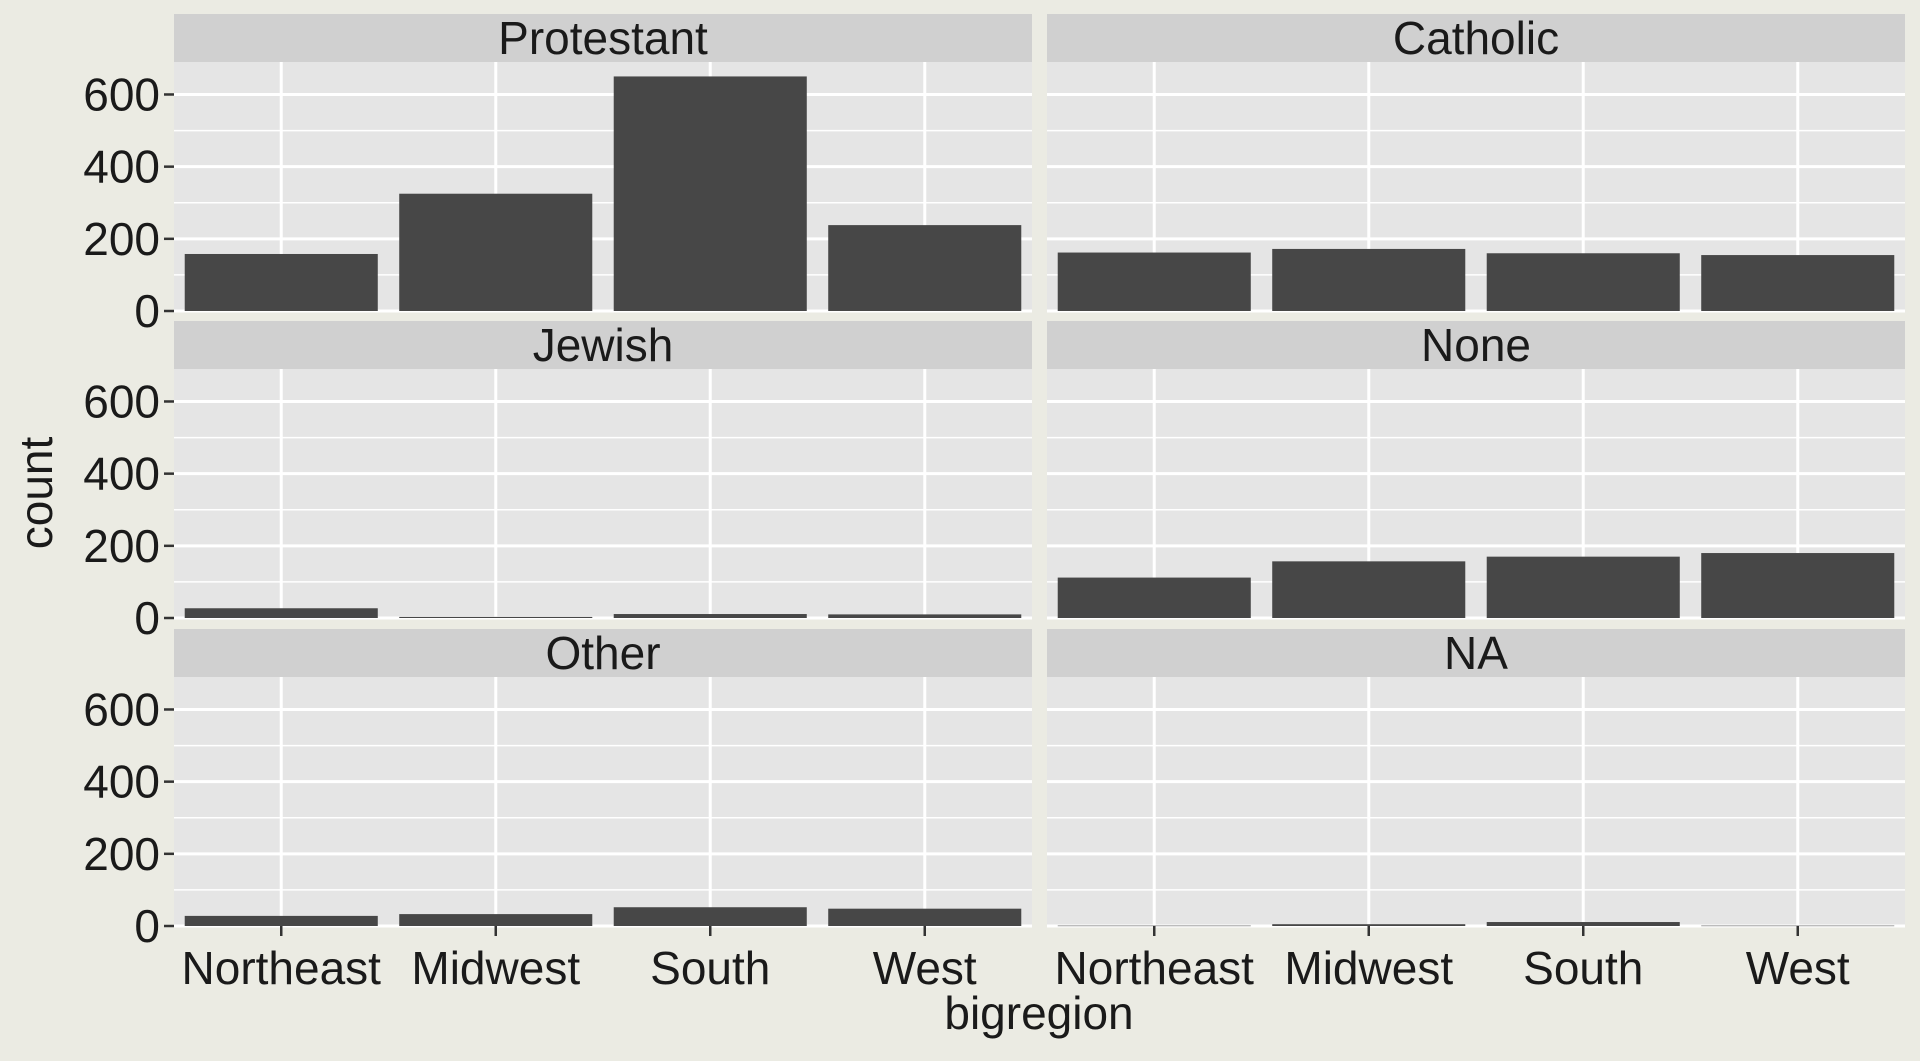 This screenshot has width=1920, height=1061. What do you see at coordinates (496, 252) in the screenshot?
I see `bar-protestant-midwest` at bounding box center [496, 252].